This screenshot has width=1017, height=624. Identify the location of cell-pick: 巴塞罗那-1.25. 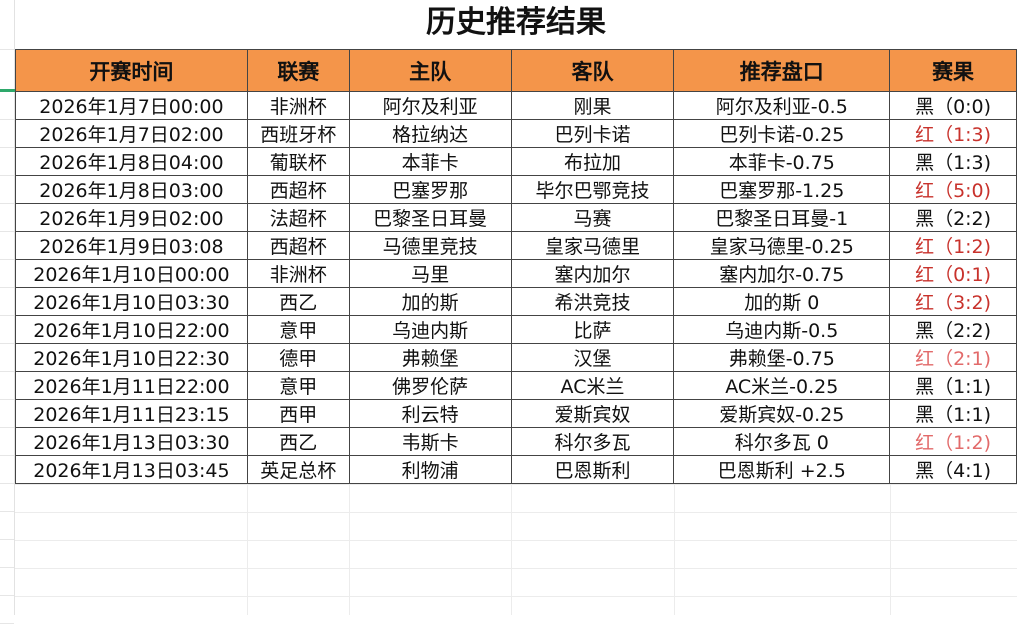
(782, 189).